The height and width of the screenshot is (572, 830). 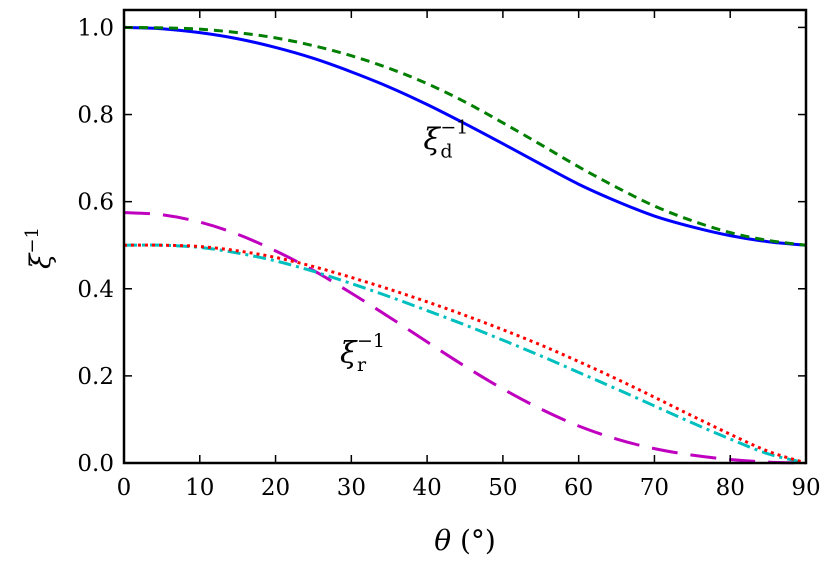 I want to click on annotation-sub-d: d, so click(x=446, y=151).